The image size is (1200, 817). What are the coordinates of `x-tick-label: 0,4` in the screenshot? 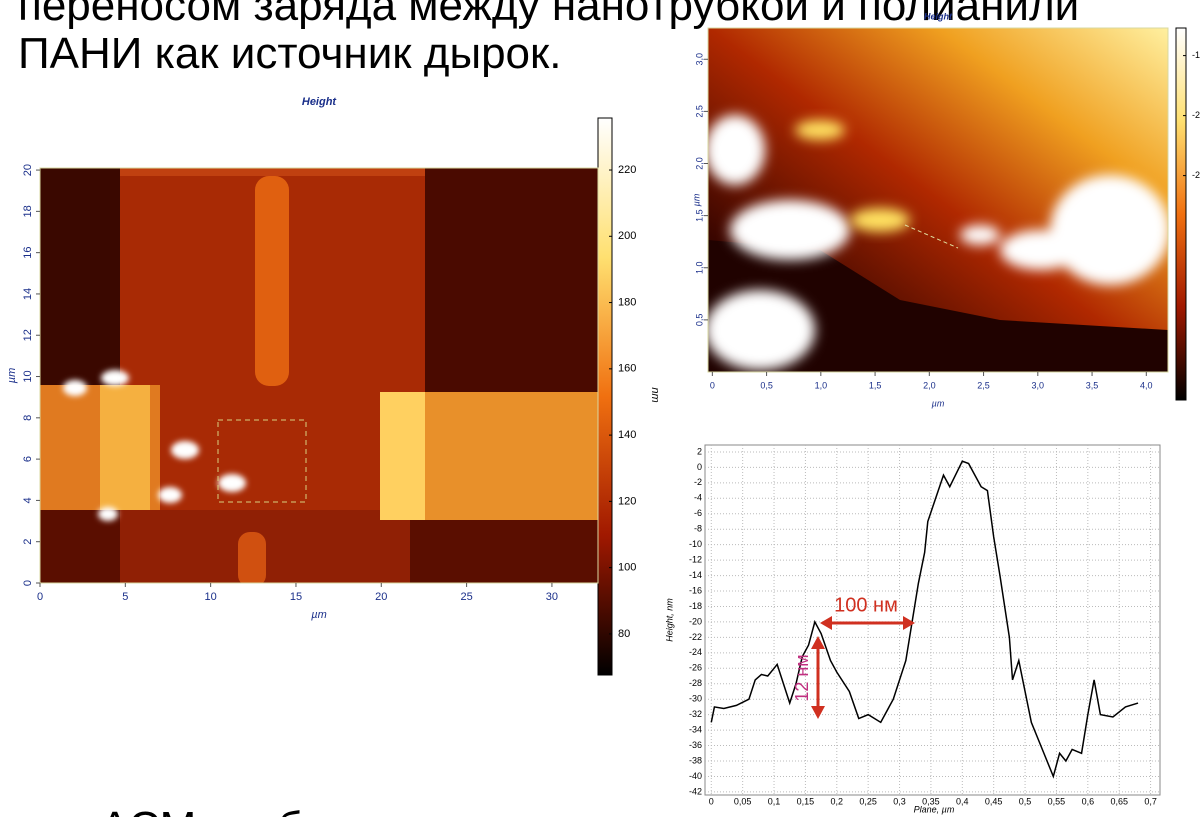 It's located at (962, 801).